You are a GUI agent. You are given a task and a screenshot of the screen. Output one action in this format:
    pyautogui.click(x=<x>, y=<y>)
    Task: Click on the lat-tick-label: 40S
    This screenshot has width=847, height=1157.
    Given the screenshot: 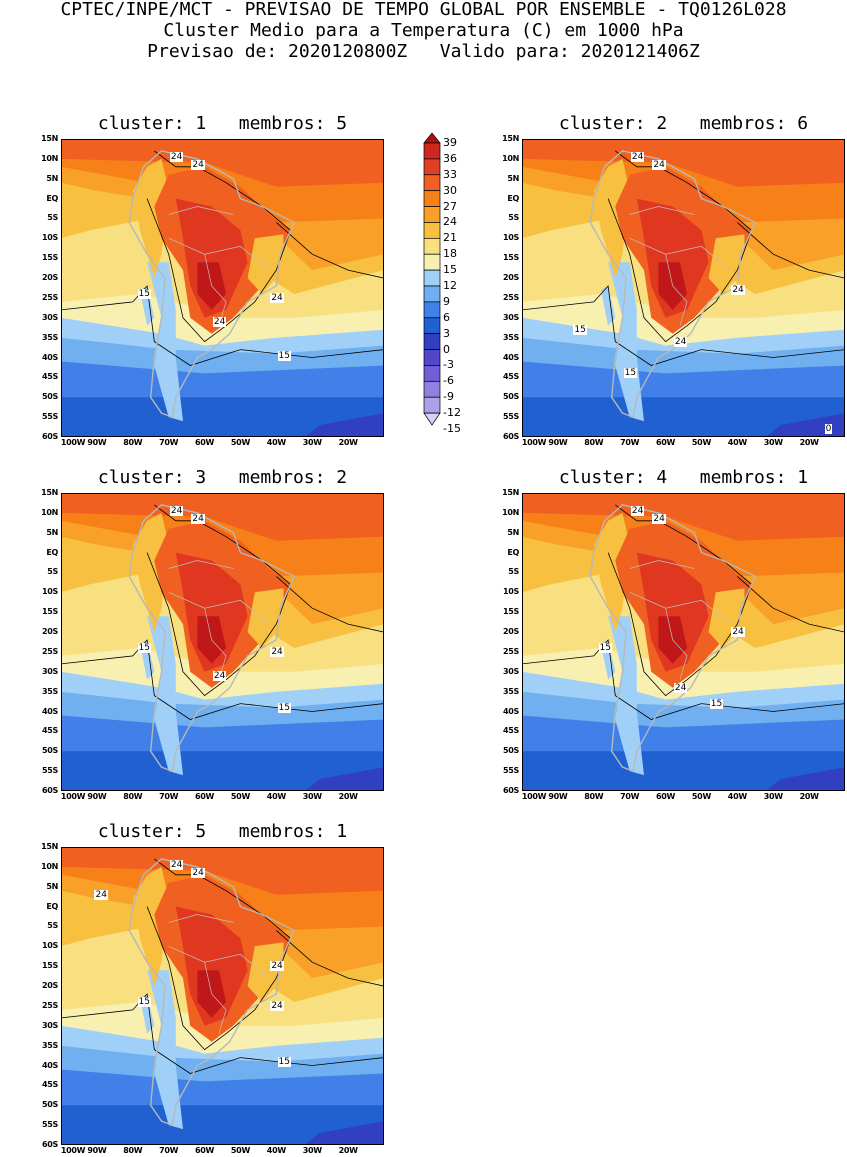 What is the action you would take?
    pyautogui.click(x=50, y=711)
    